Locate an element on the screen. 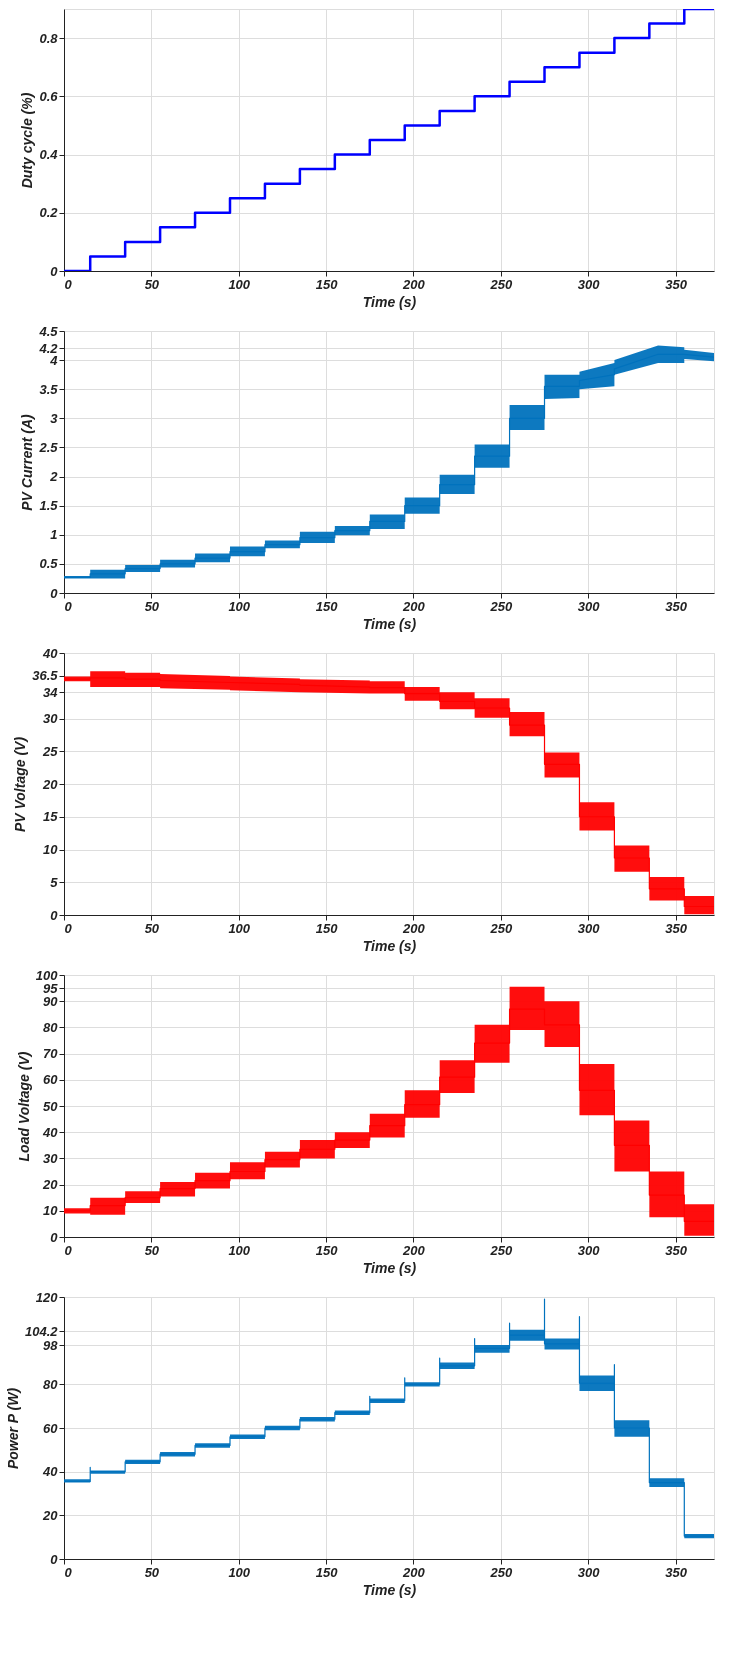 The height and width of the screenshot is (1664, 733). y-tick-label: 3 is located at coordinates (54, 418).